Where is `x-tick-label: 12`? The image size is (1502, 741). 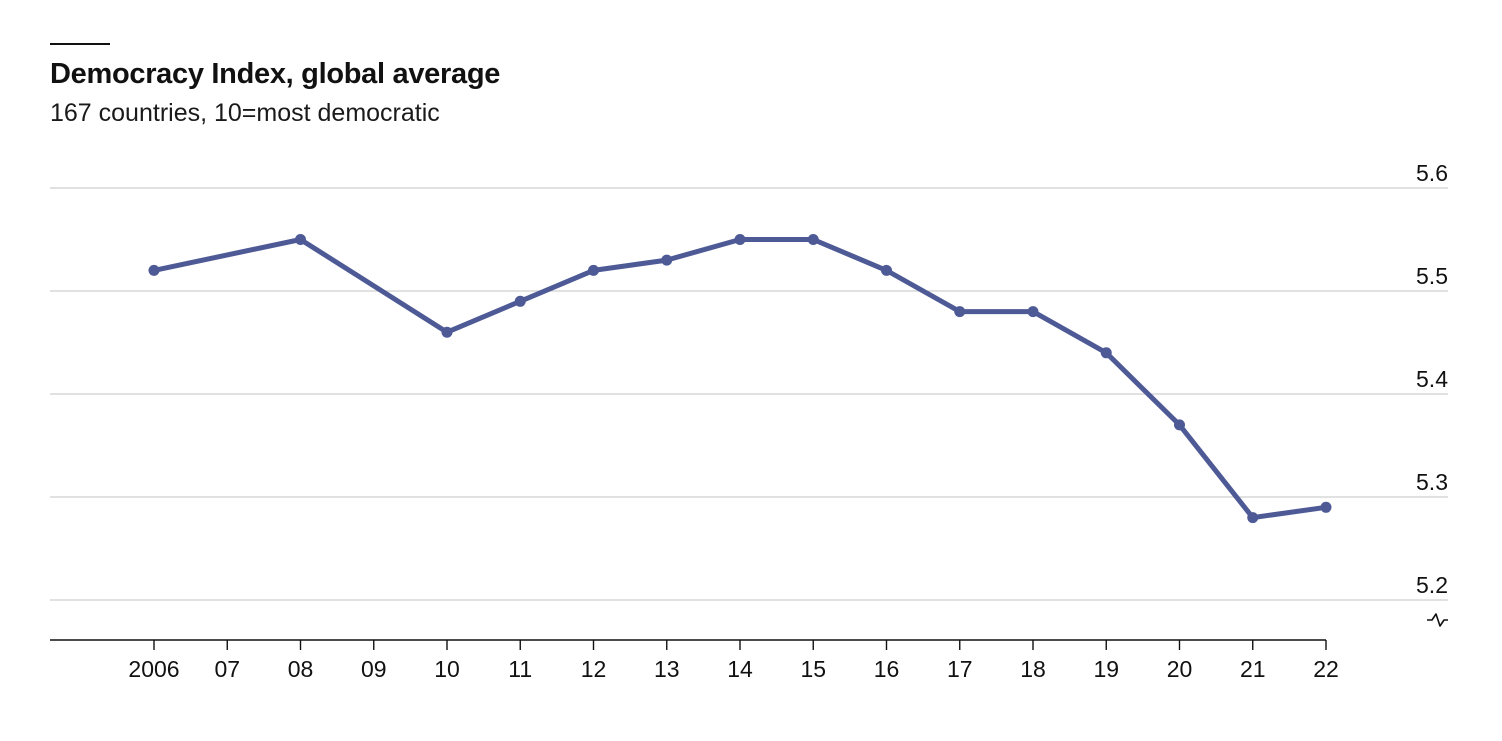 x-tick-label: 12 is located at coordinates (594, 669).